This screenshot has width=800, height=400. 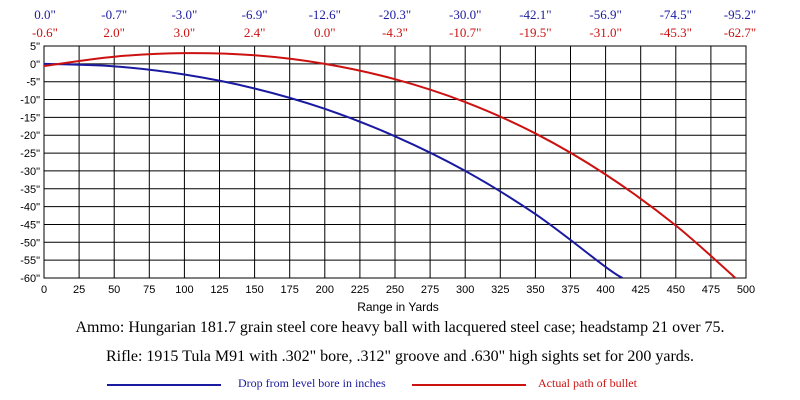 What do you see at coordinates (469, 385) in the screenshot?
I see `legend-path-line` at bounding box center [469, 385].